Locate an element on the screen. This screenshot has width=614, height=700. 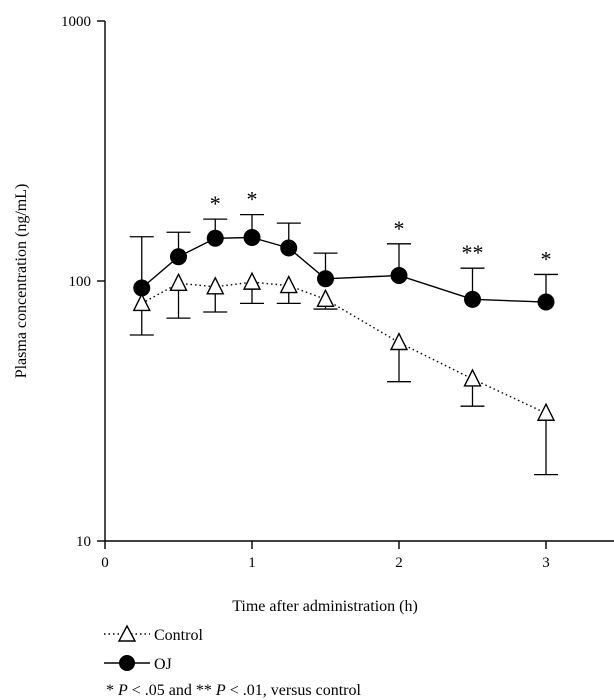
x-tick-label: 1 is located at coordinates (252, 563).